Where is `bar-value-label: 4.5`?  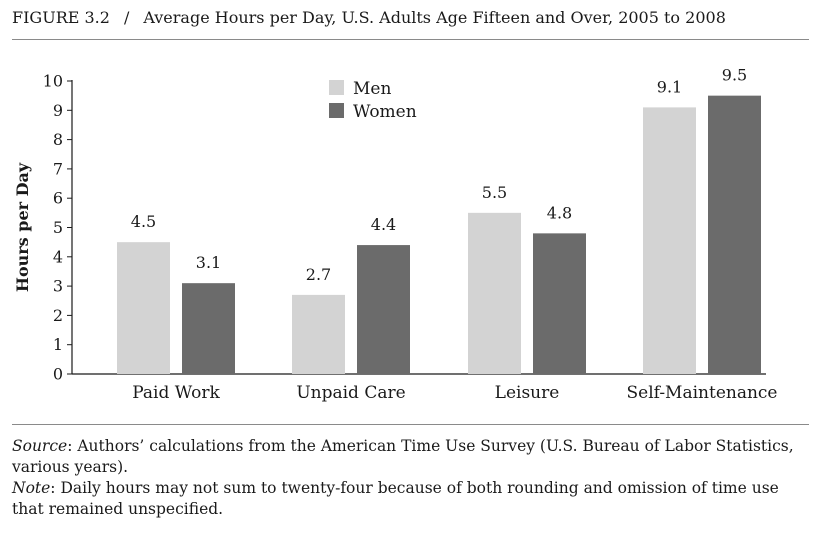 bar-value-label: 4.5 is located at coordinates (143, 221).